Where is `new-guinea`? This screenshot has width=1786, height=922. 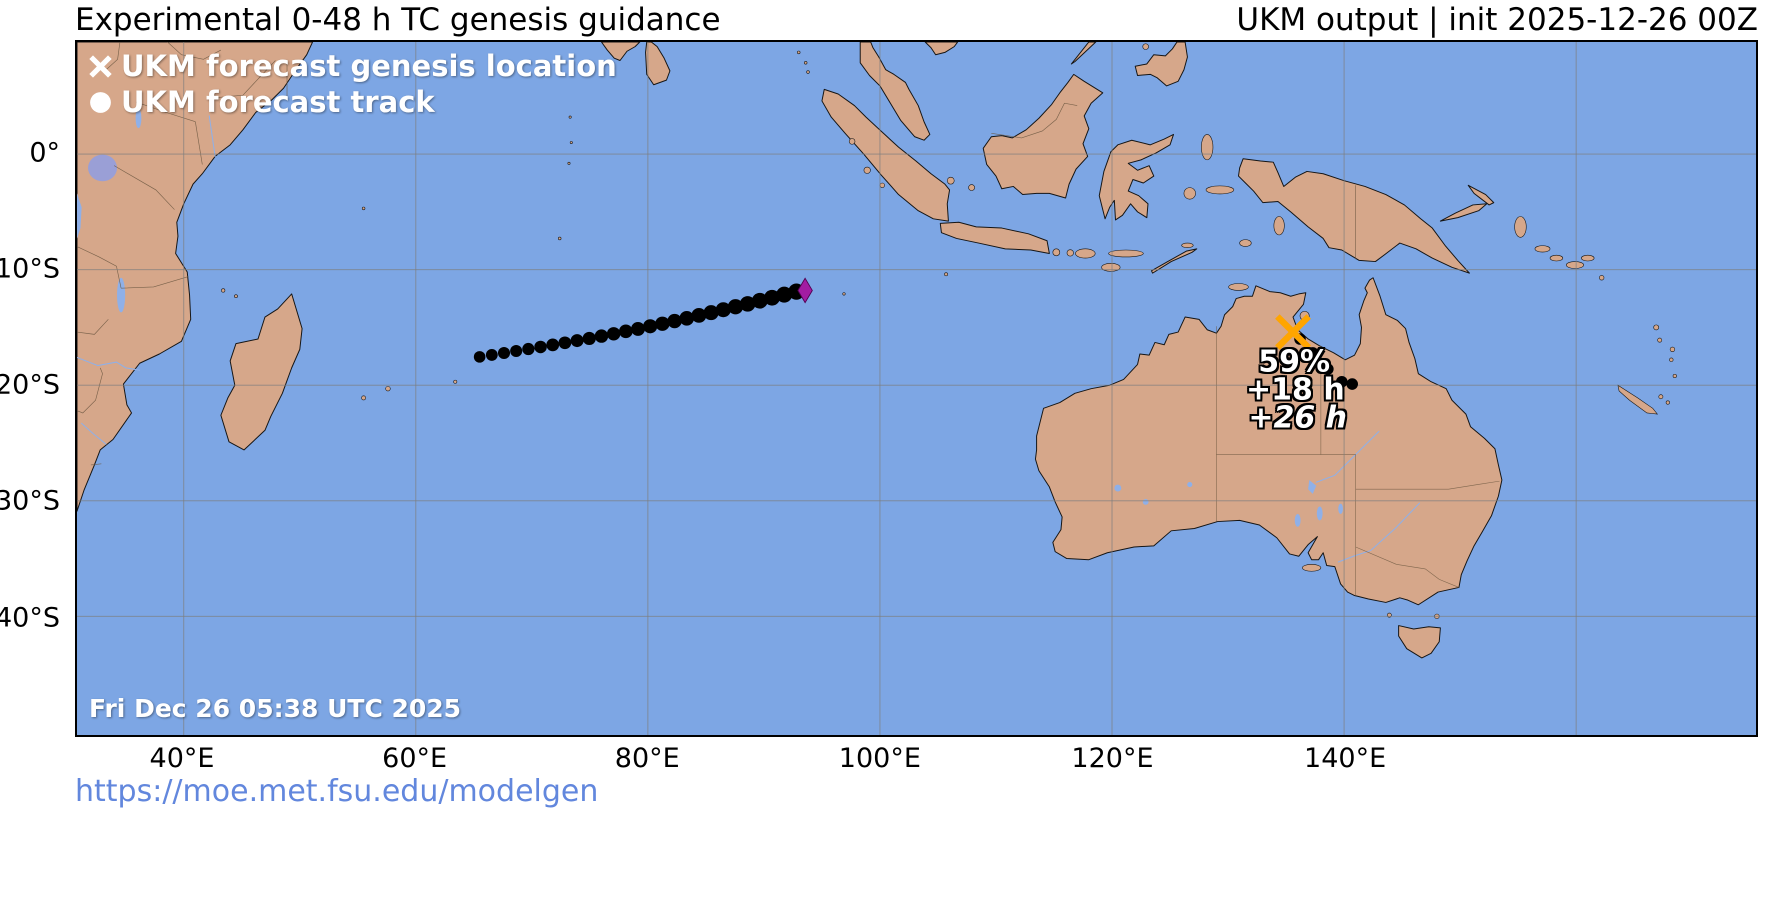
new-guinea is located at coordinates (1353, 216).